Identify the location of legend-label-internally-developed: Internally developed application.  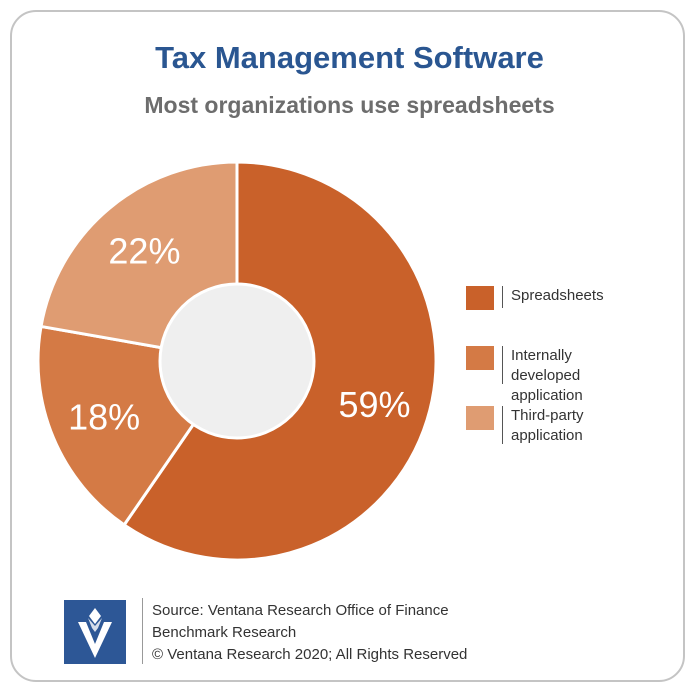
(547, 375).